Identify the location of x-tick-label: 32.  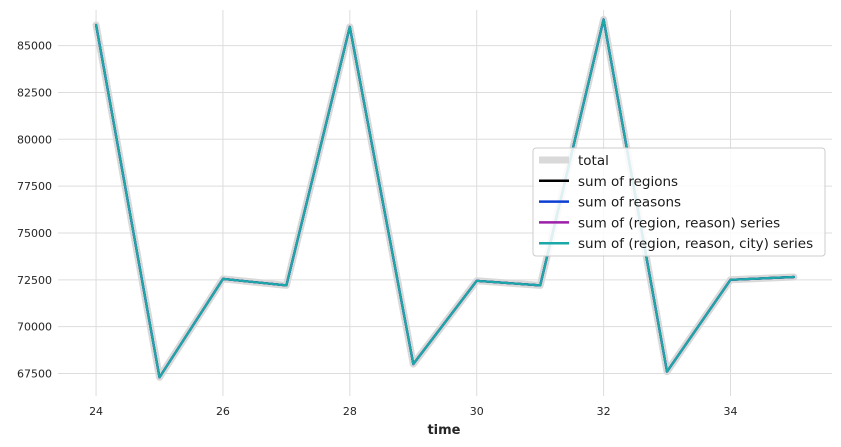
(604, 411).